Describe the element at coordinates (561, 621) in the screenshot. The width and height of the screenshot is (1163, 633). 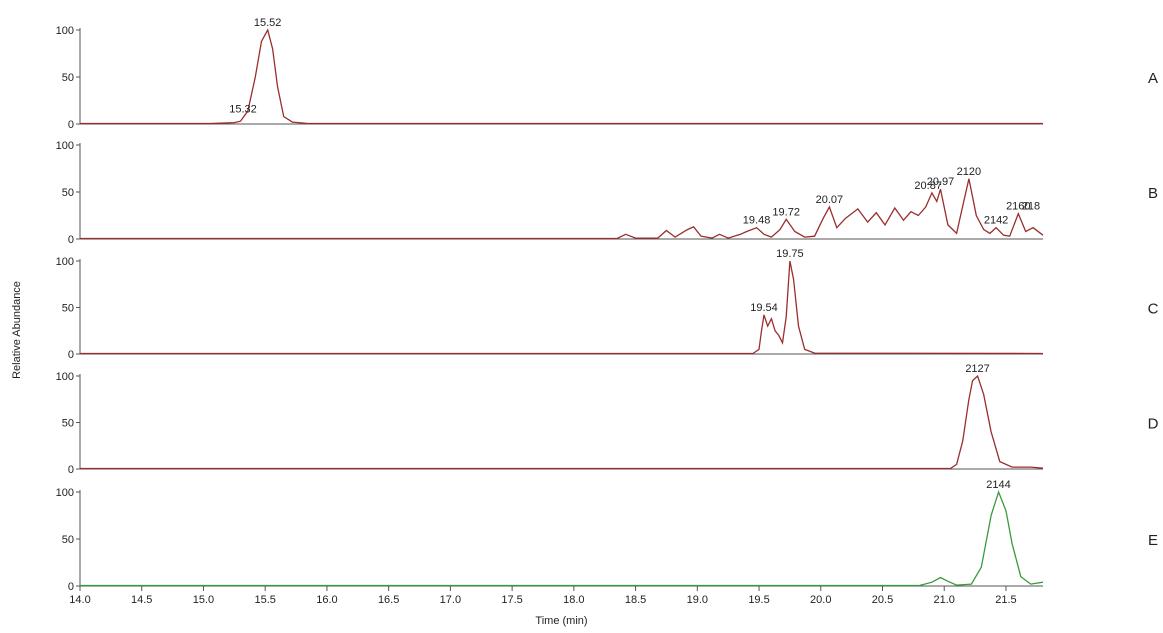
I see `x-axis-title: Time (min)` at that location.